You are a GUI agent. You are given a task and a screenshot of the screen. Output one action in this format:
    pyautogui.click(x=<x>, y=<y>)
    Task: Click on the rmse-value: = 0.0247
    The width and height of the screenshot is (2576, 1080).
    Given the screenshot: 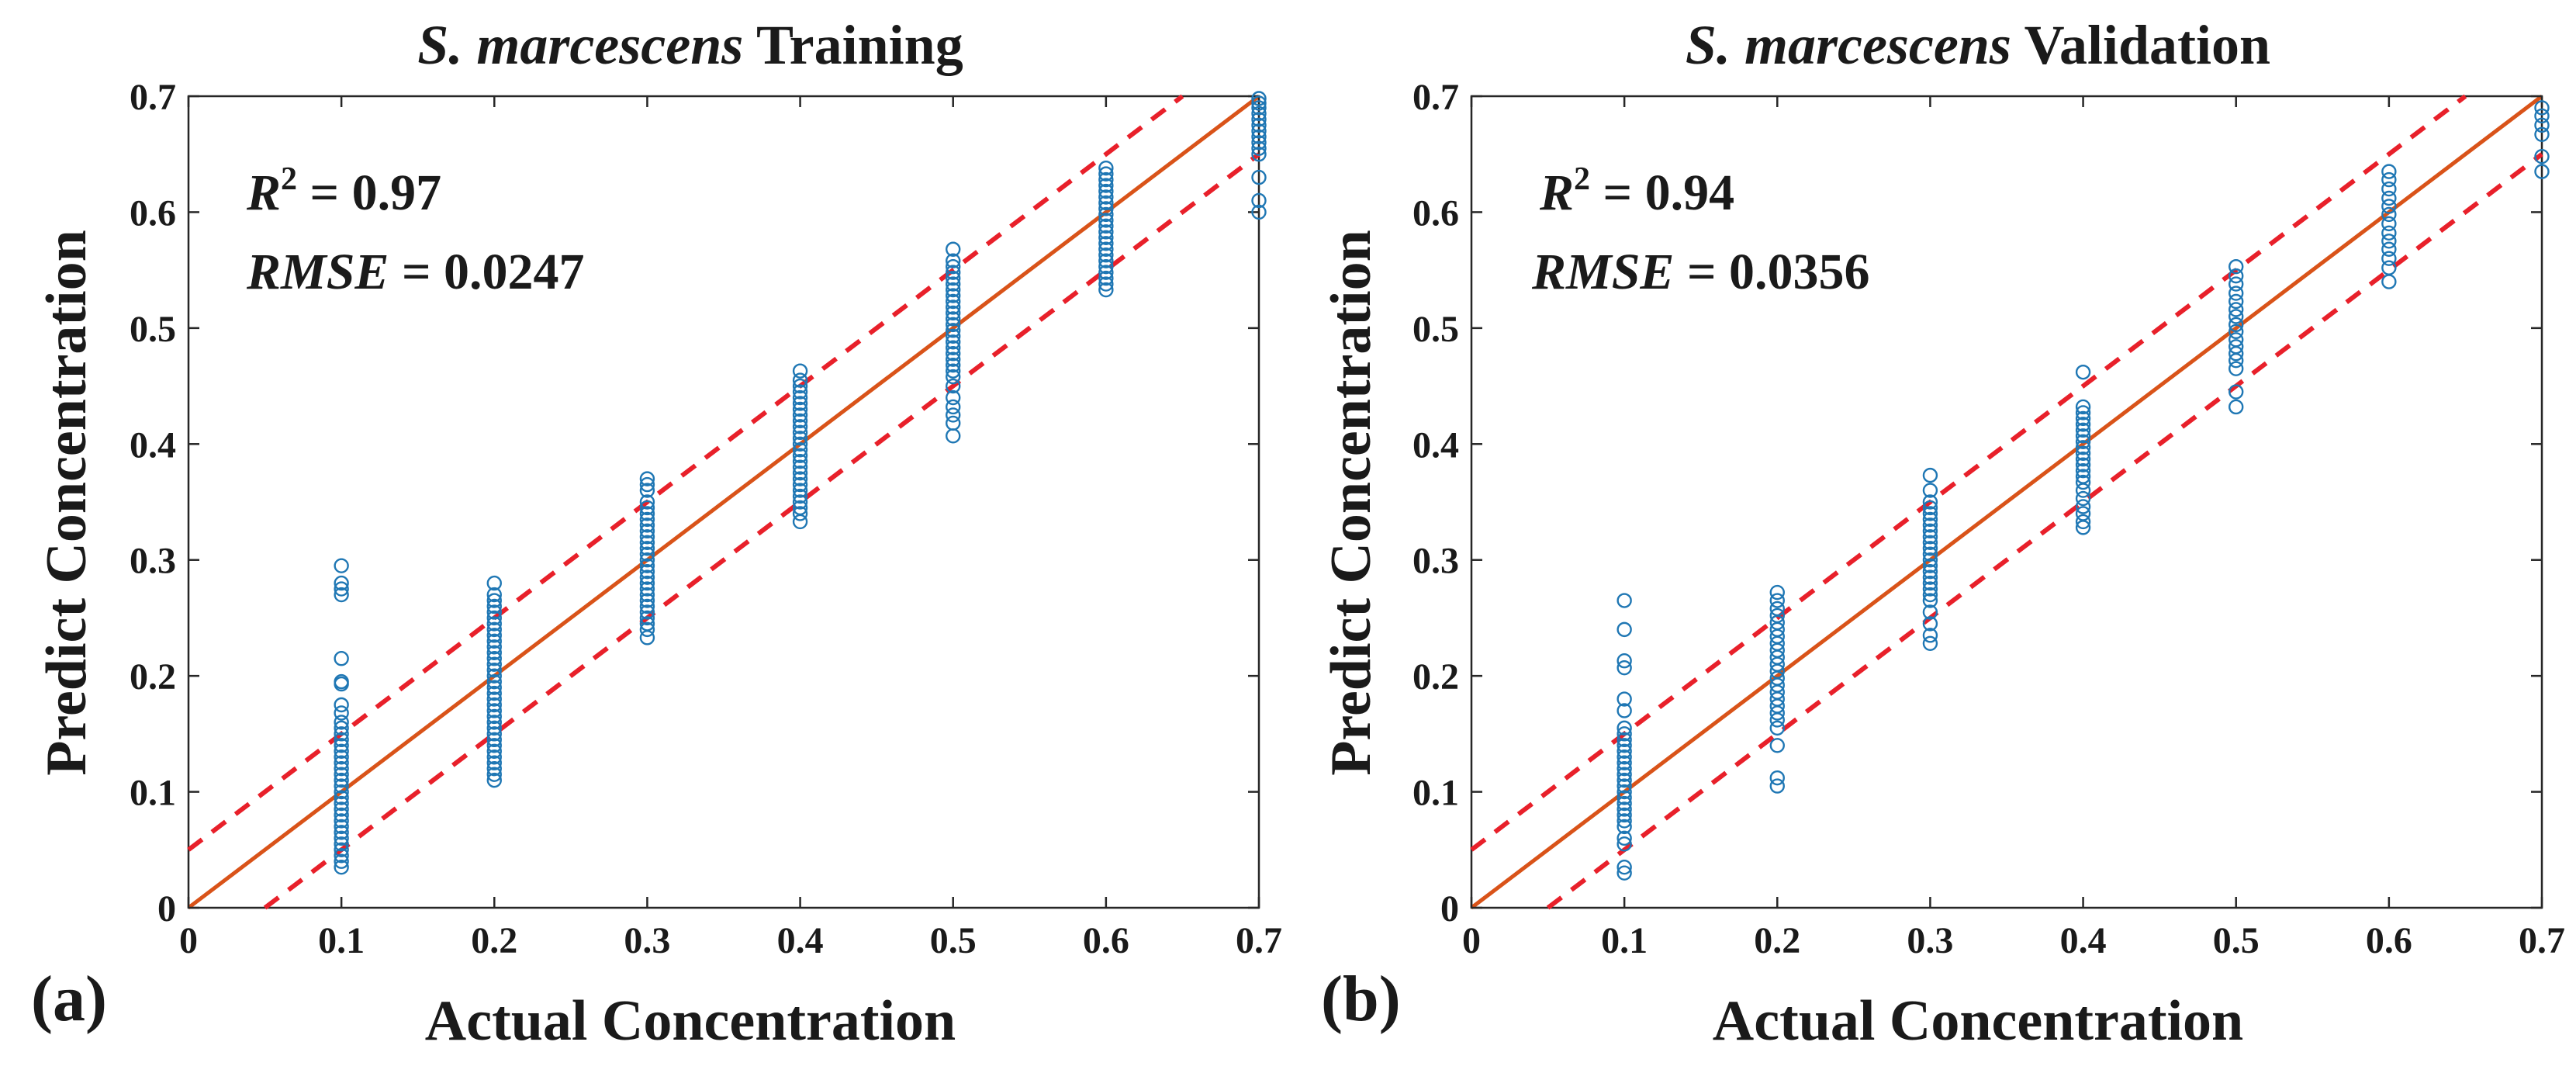 What is the action you would take?
    pyautogui.click(x=486, y=272)
    